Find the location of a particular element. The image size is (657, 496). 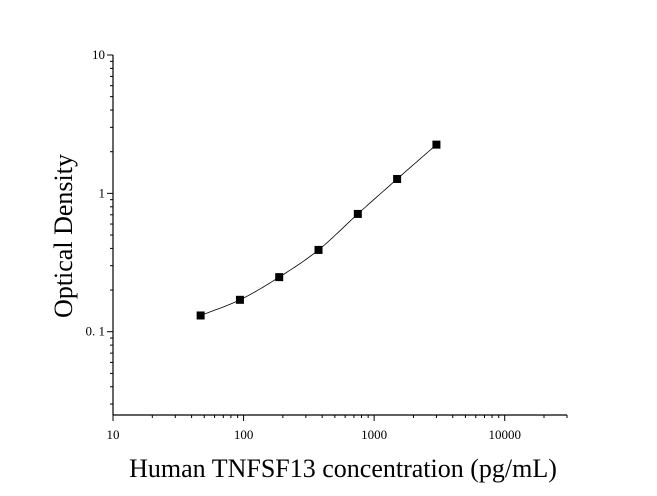

x-tick-label: 10000 is located at coordinates (504, 434).